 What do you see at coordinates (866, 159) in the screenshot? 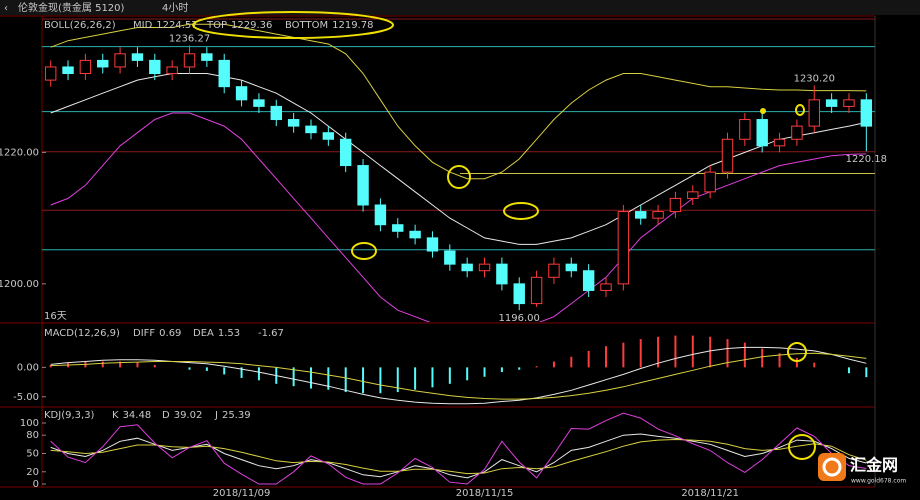
I see `low-label: 1220.18` at bounding box center [866, 159].